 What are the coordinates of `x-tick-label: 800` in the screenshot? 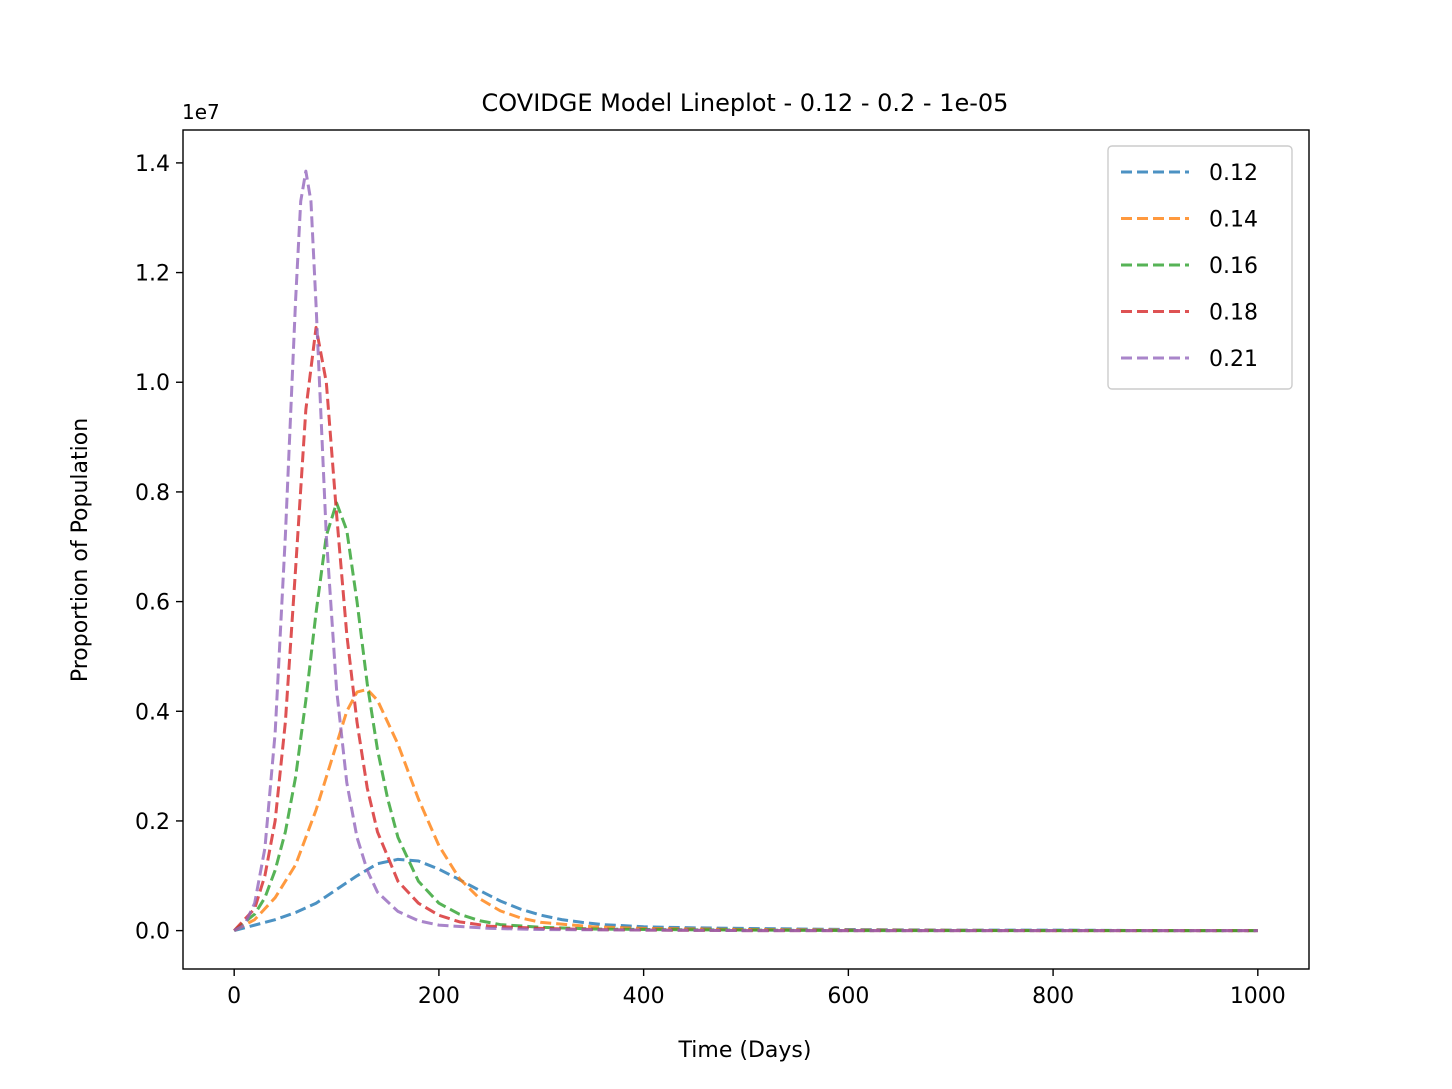 It's located at (1053, 996).